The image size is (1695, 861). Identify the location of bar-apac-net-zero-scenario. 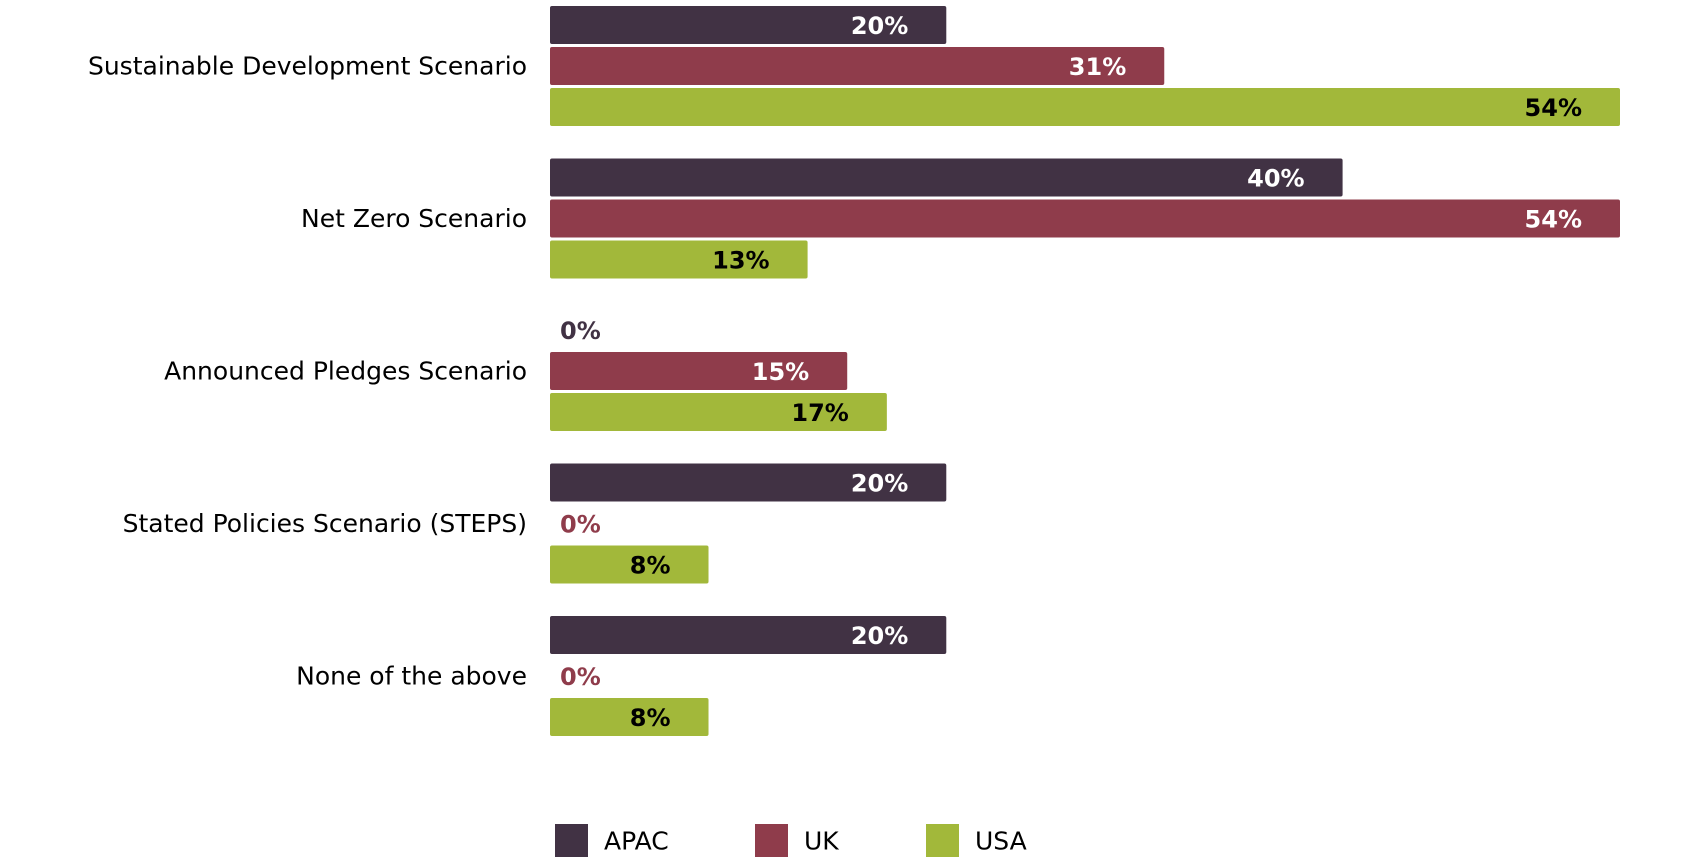
(946, 177).